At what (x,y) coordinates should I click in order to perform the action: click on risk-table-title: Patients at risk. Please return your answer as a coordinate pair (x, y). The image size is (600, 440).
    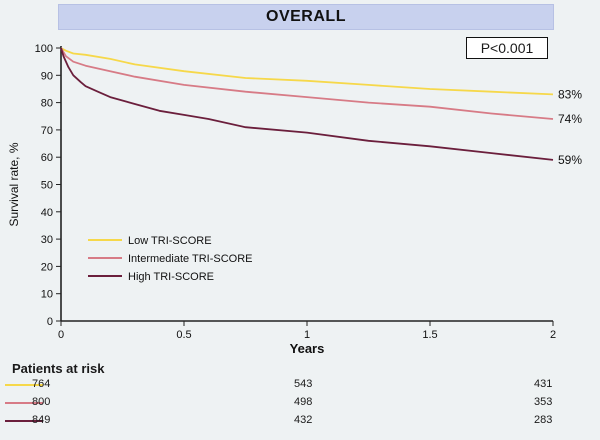
    Looking at the image, I should click on (58, 368).